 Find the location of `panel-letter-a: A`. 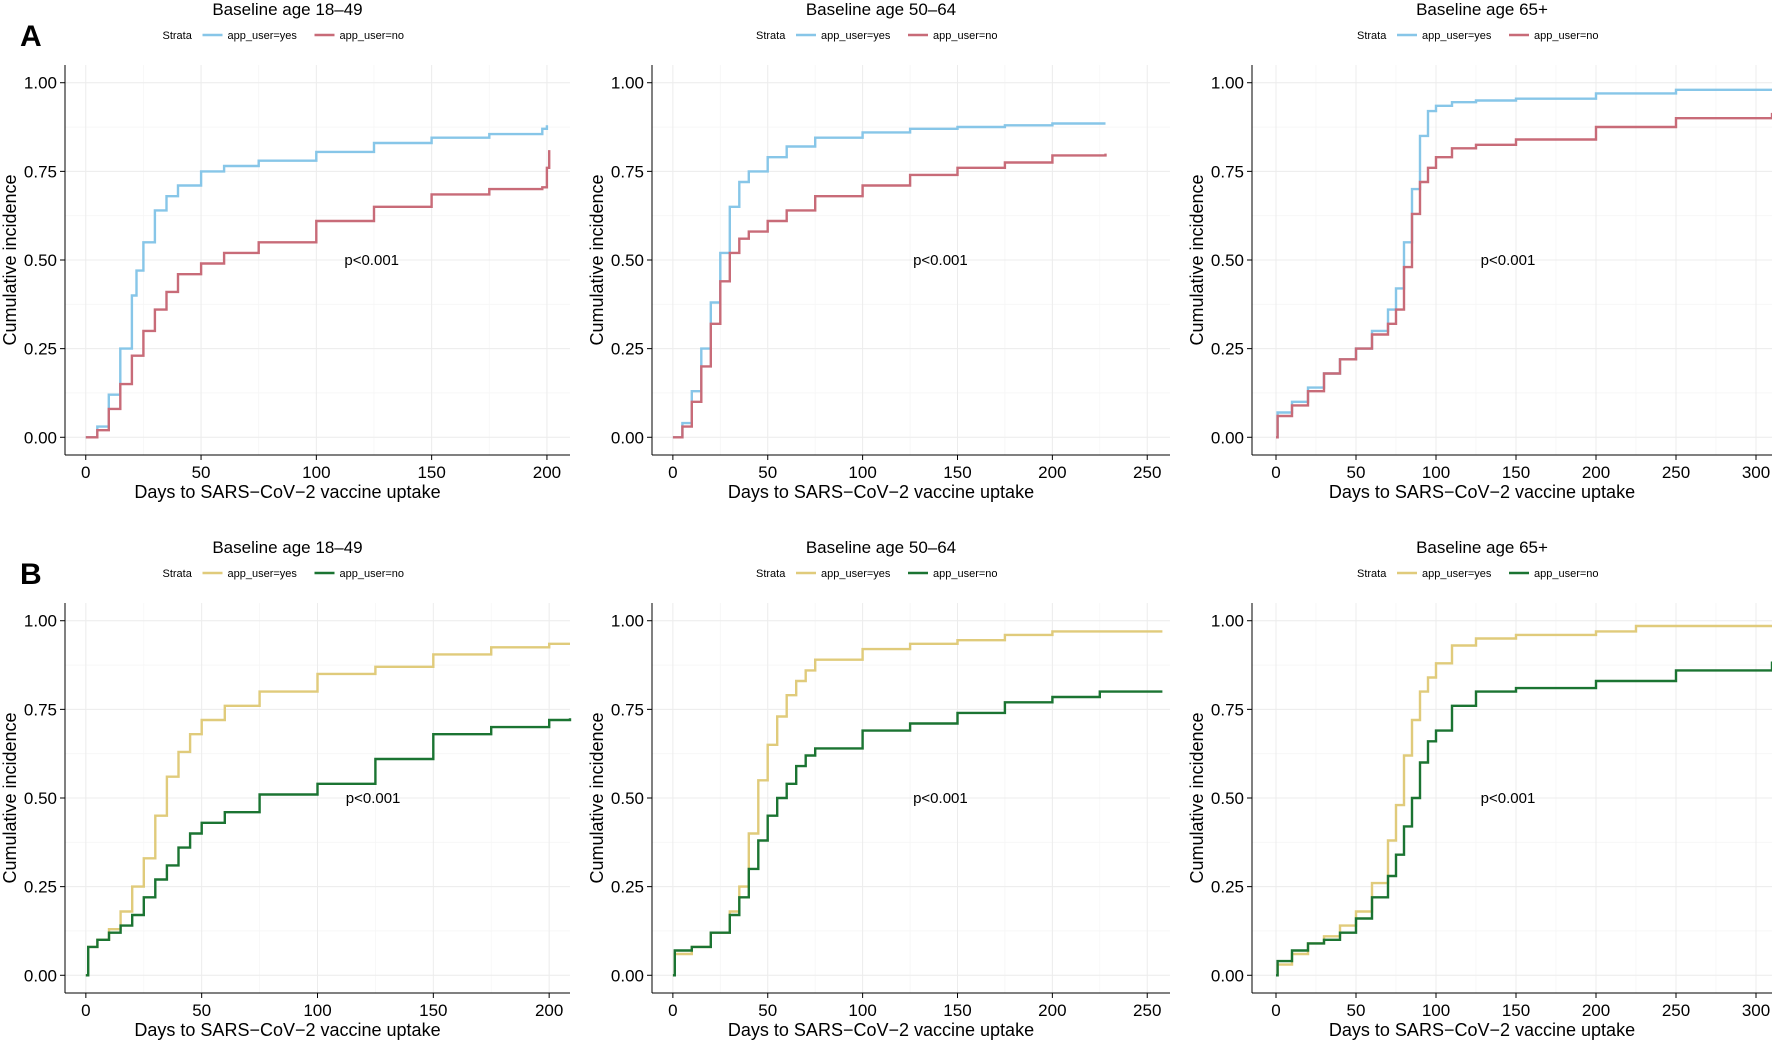

panel-letter-a: A is located at coordinates (31, 36).